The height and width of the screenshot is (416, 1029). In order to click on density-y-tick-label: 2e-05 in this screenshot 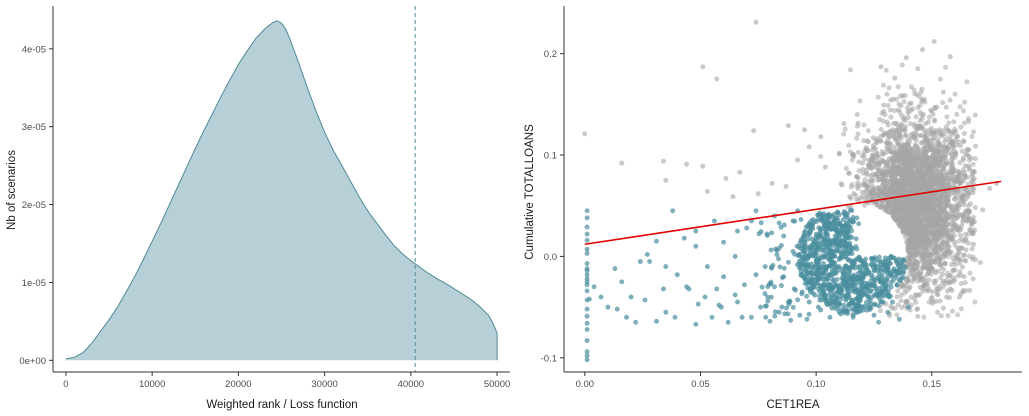, I will do `click(34, 205)`.